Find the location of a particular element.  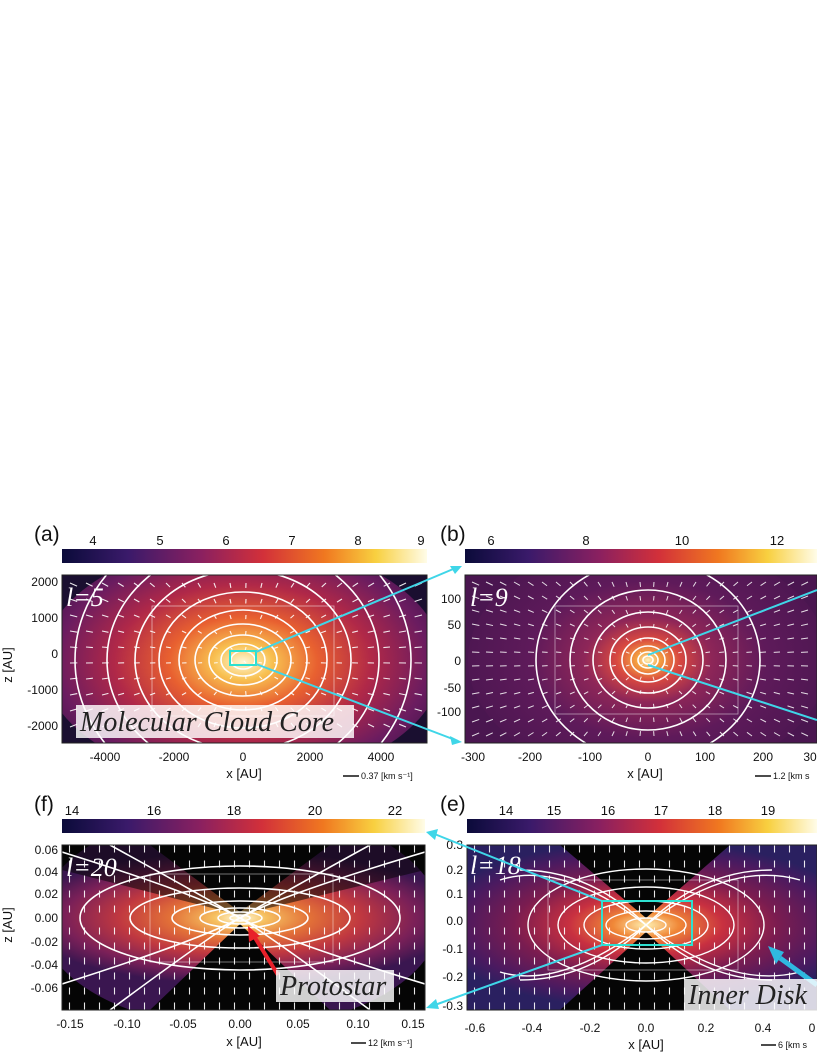

y-tick: 50 is located at coordinates (455, 625).